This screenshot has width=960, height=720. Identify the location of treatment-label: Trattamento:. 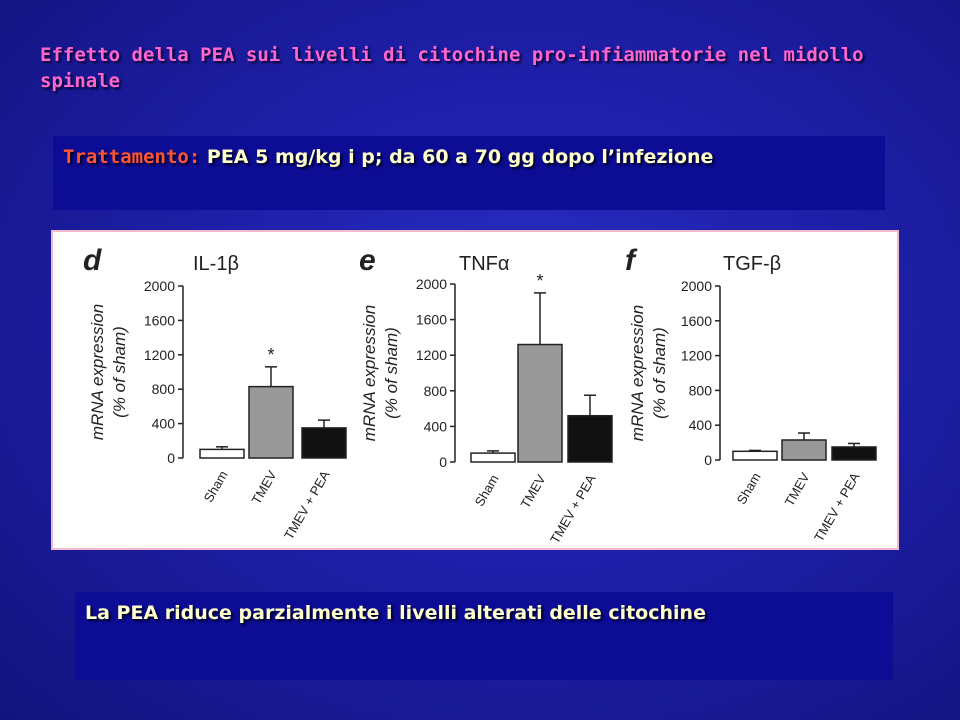
(132, 157).